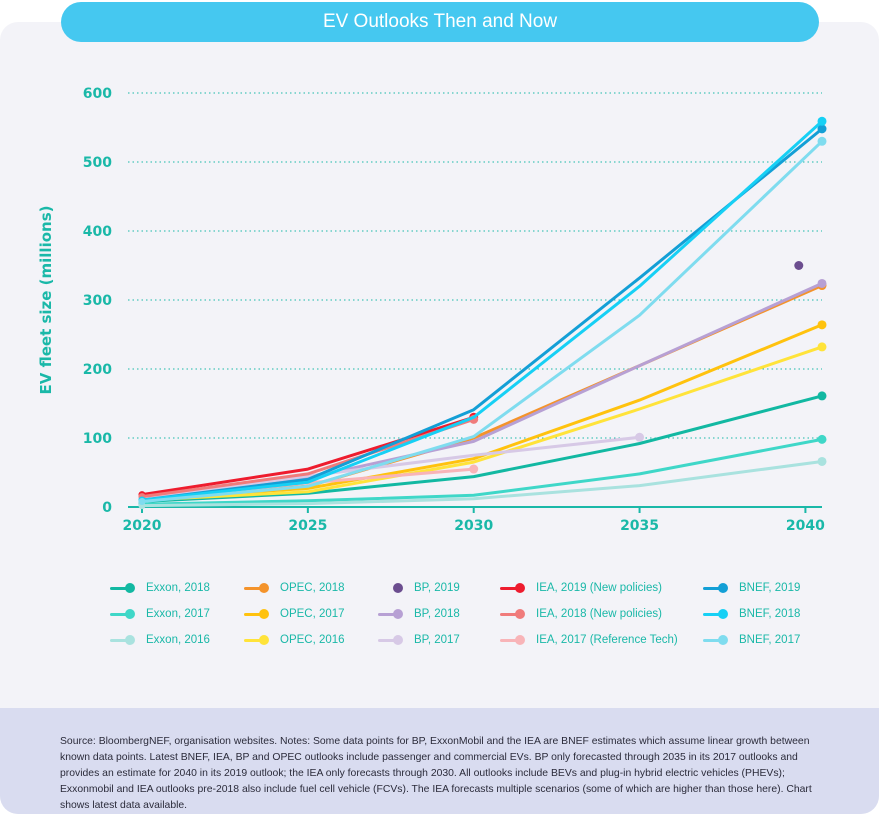 The height and width of the screenshot is (814, 879). What do you see at coordinates (107, 508) in the screenshot?
I see `y-tick-label: 0` at bounding box center [107, 508].